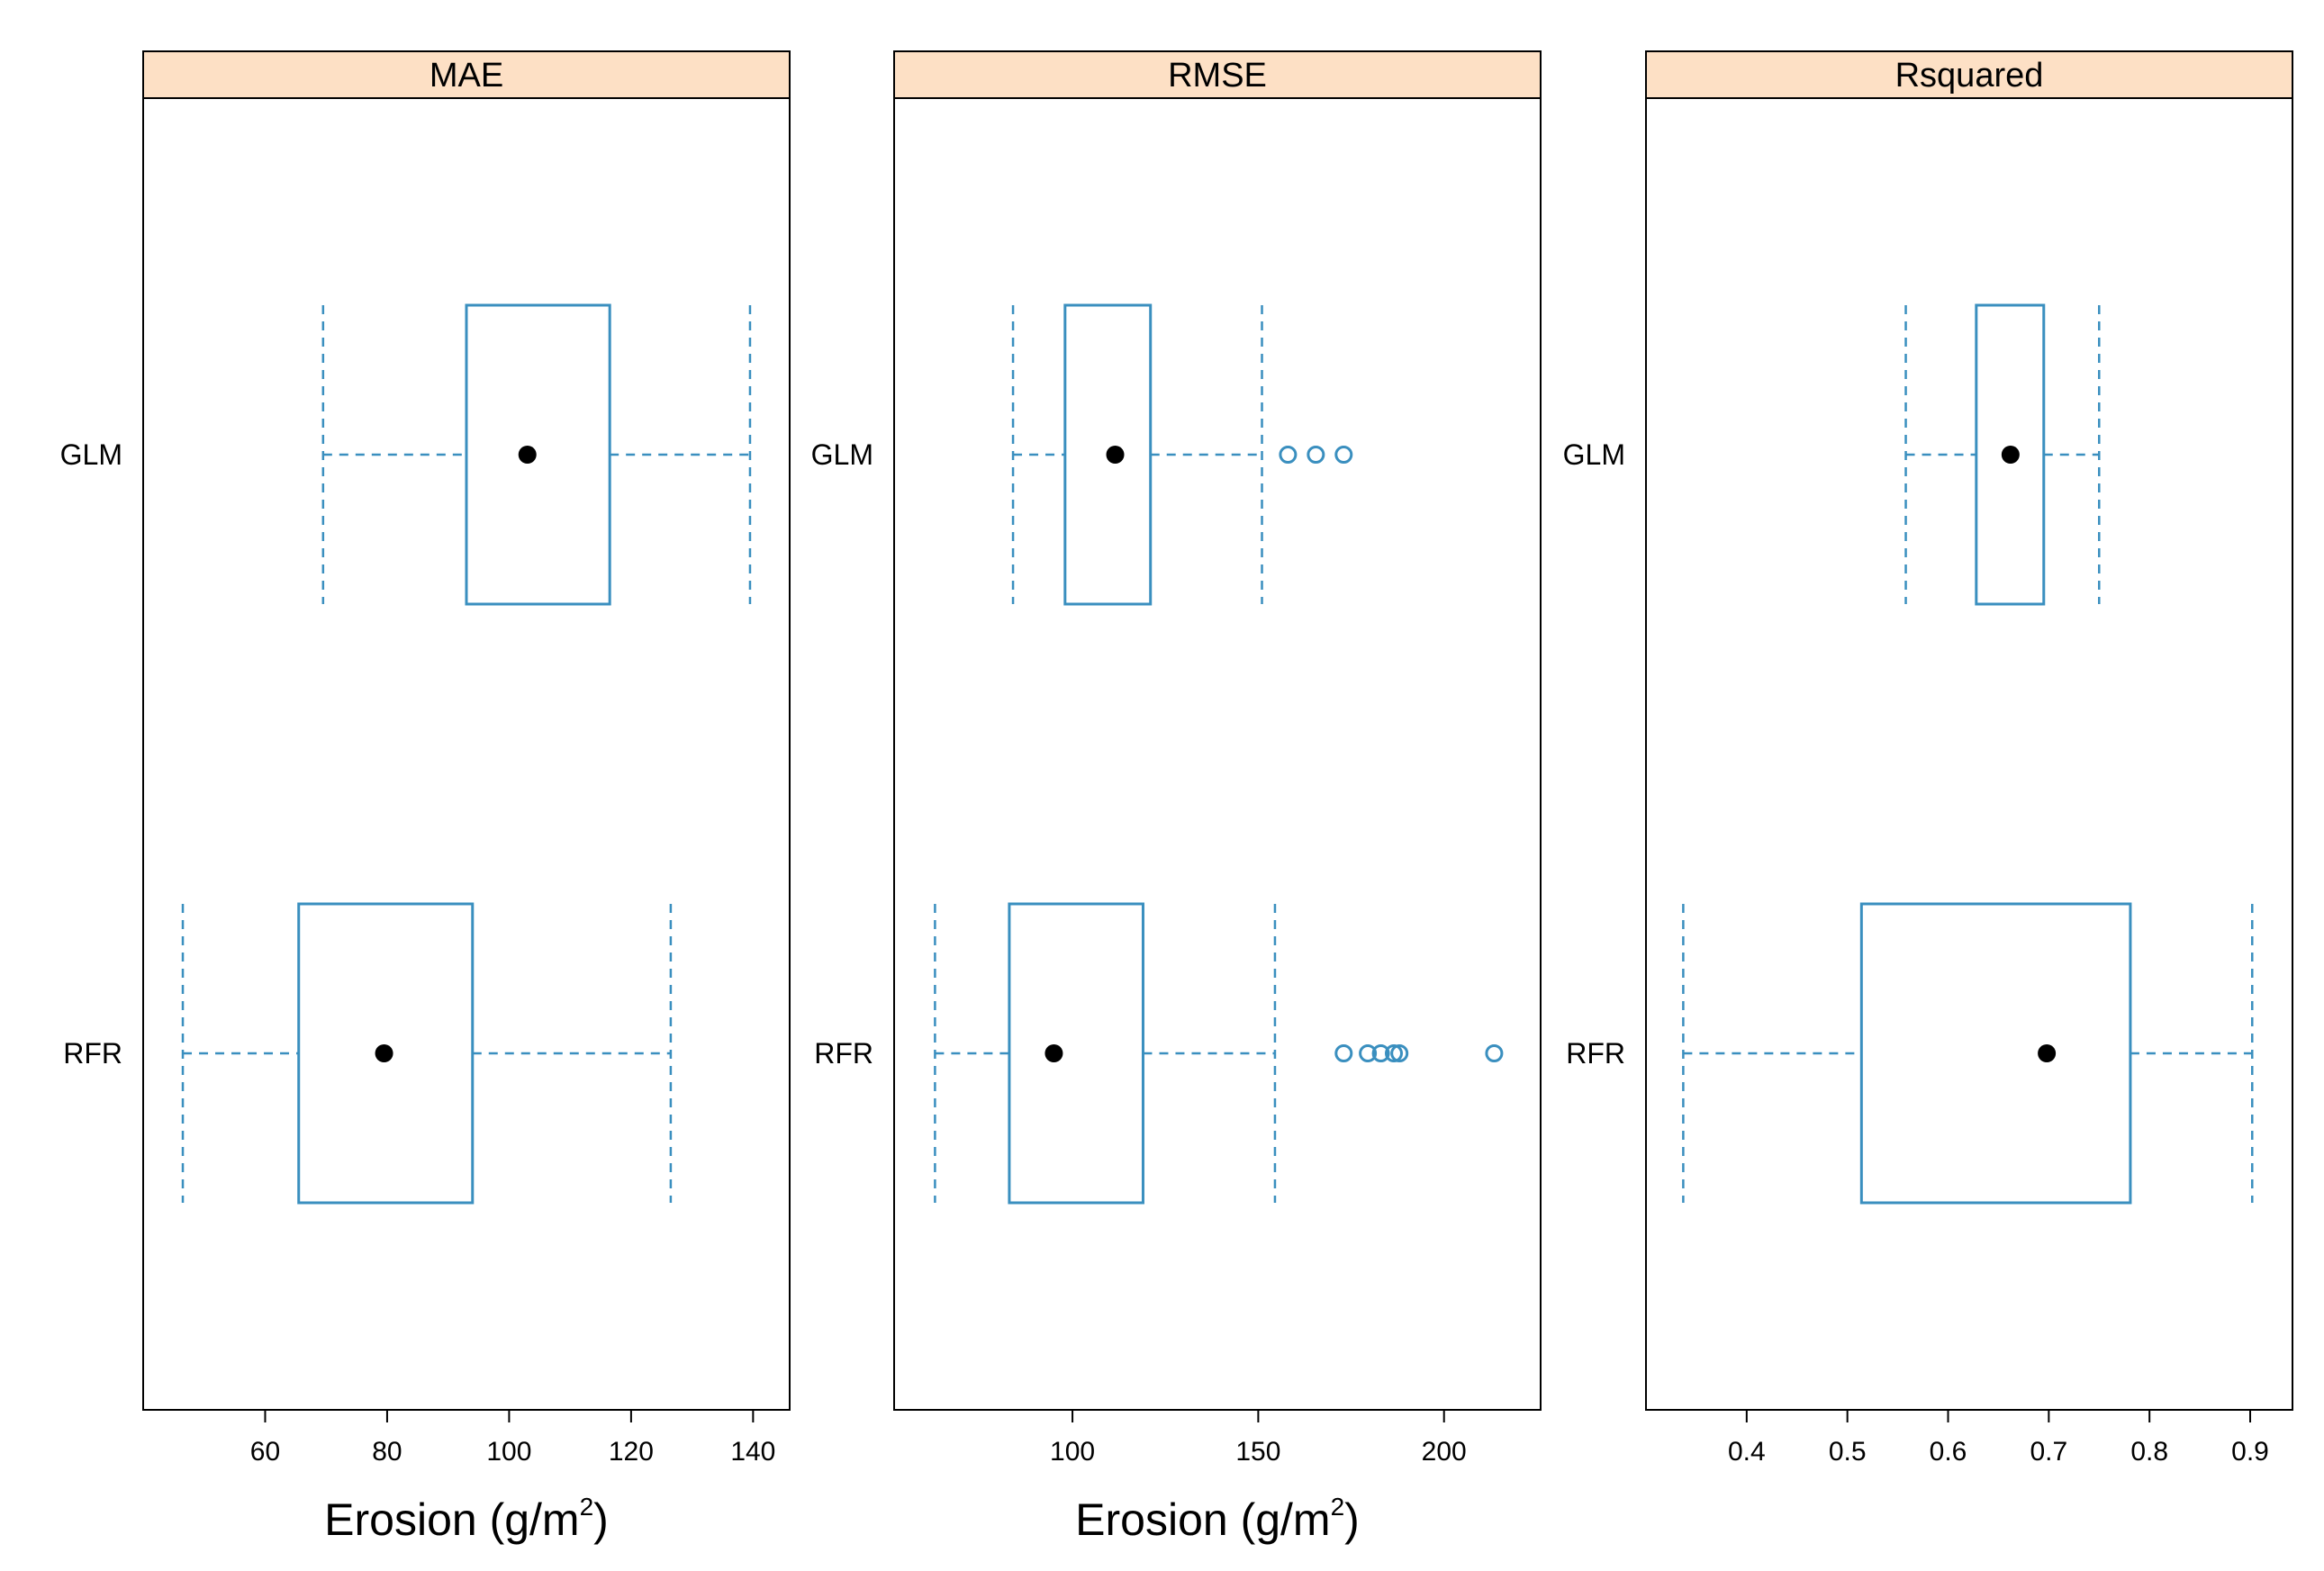 This screenshot has width=2324, height=1571. I want to click on x-tick-label: 200, so click(1444, 1452).